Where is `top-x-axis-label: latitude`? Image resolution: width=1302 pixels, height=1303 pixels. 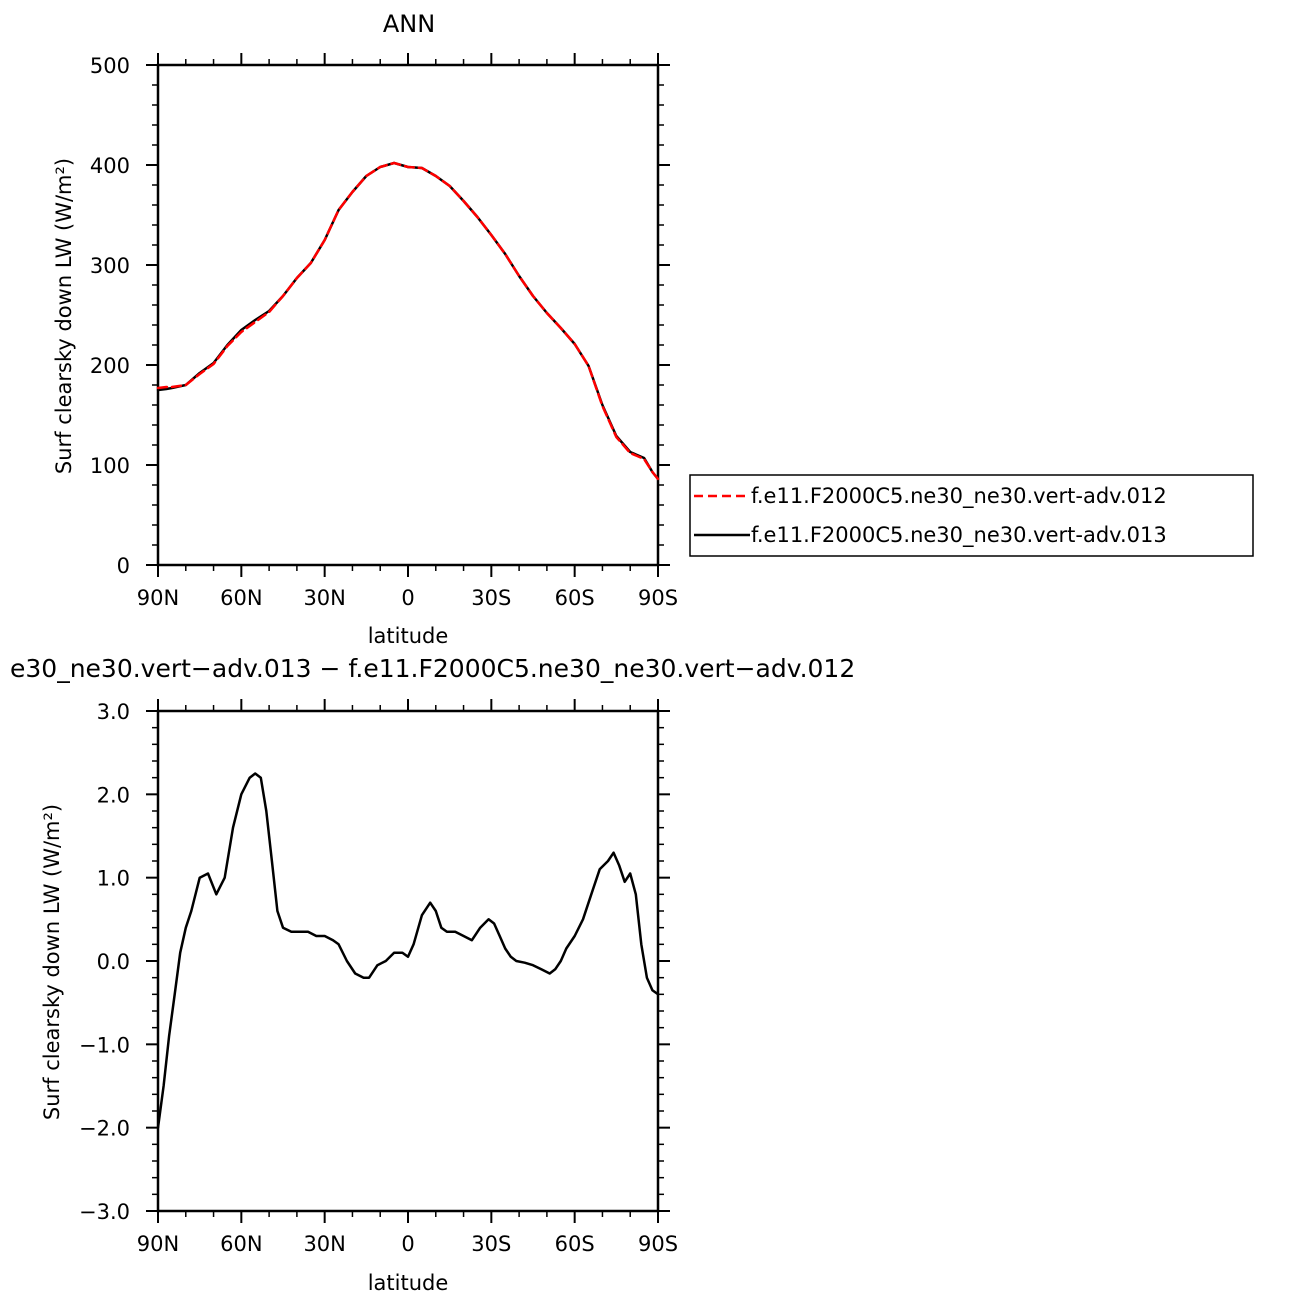 top-x-axis-label: latitude is located at coordinates (408, 636).